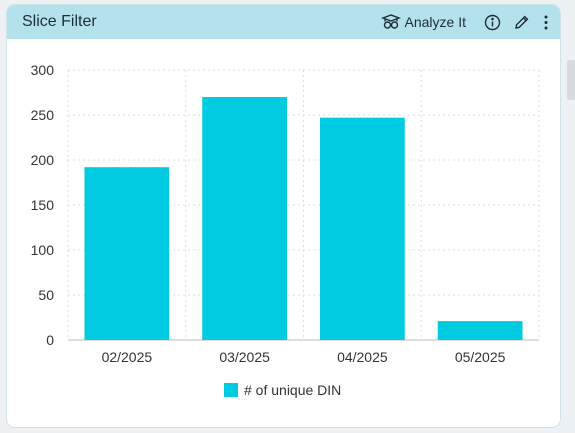  What do you see at coordinates (480, 357) in the screenshot?
I see `x-tick-label: 05/2025` at bounding box center [480, 357].